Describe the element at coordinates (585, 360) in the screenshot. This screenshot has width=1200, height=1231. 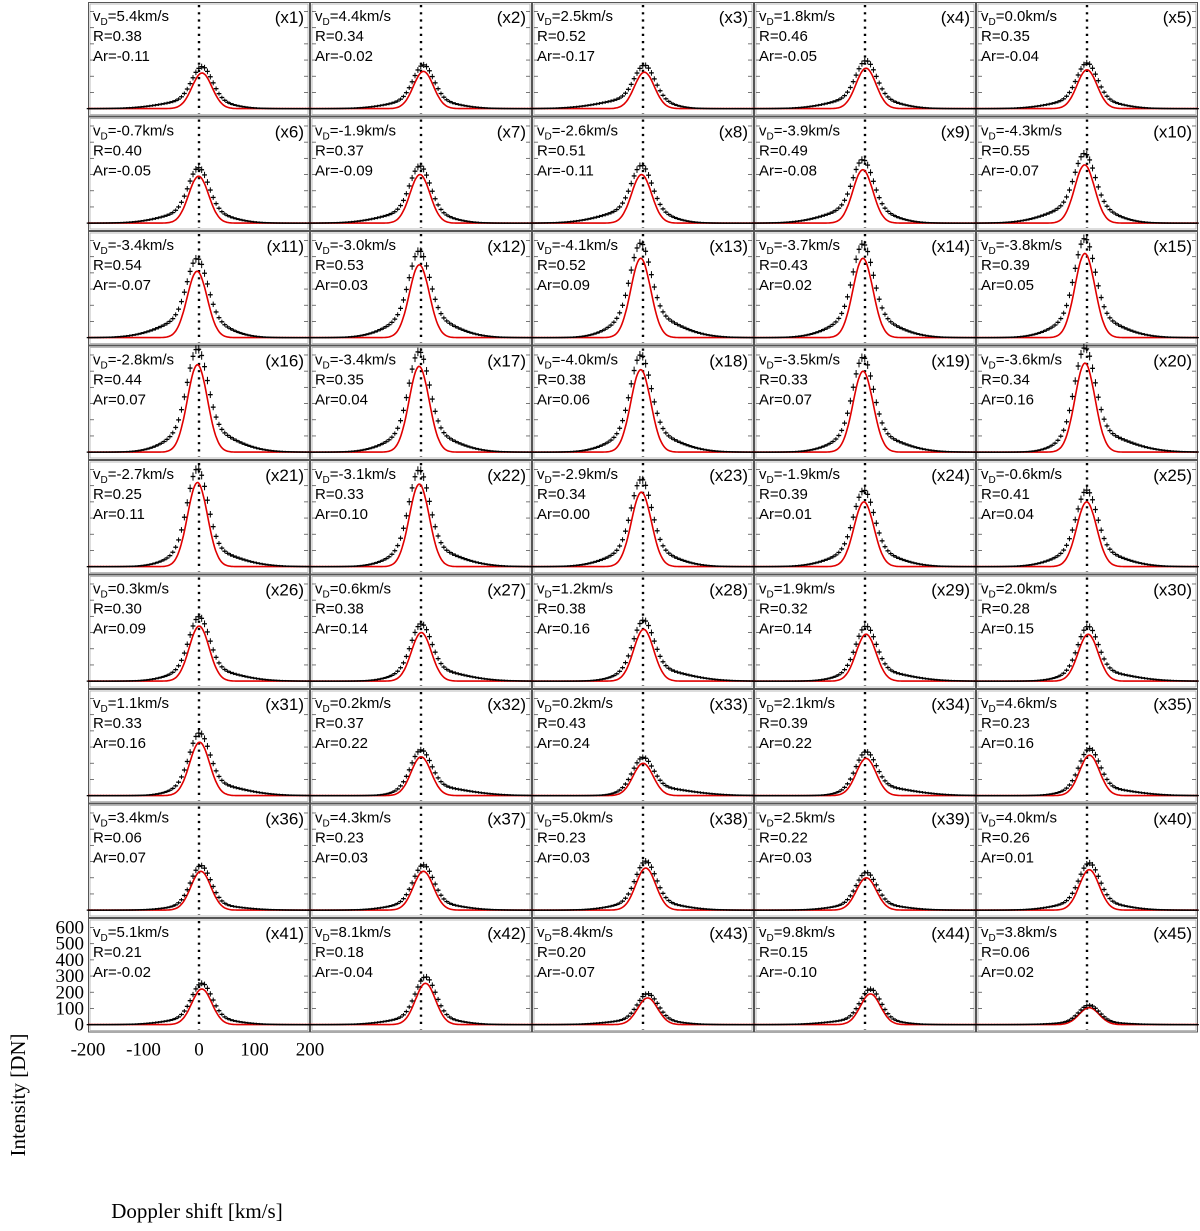
I see `velocity-value: =-4.0km/s` at that location.